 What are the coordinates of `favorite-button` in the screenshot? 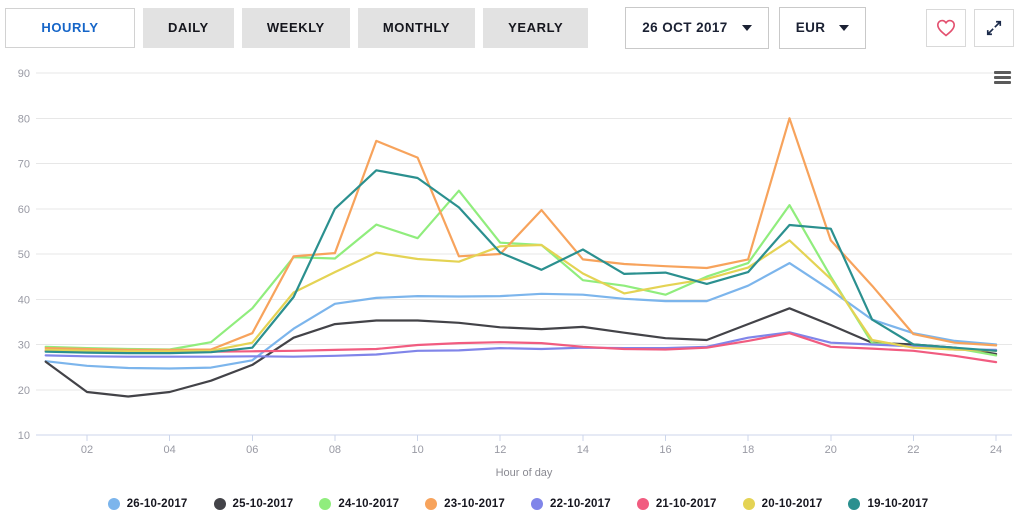 It's located at (946, 27).